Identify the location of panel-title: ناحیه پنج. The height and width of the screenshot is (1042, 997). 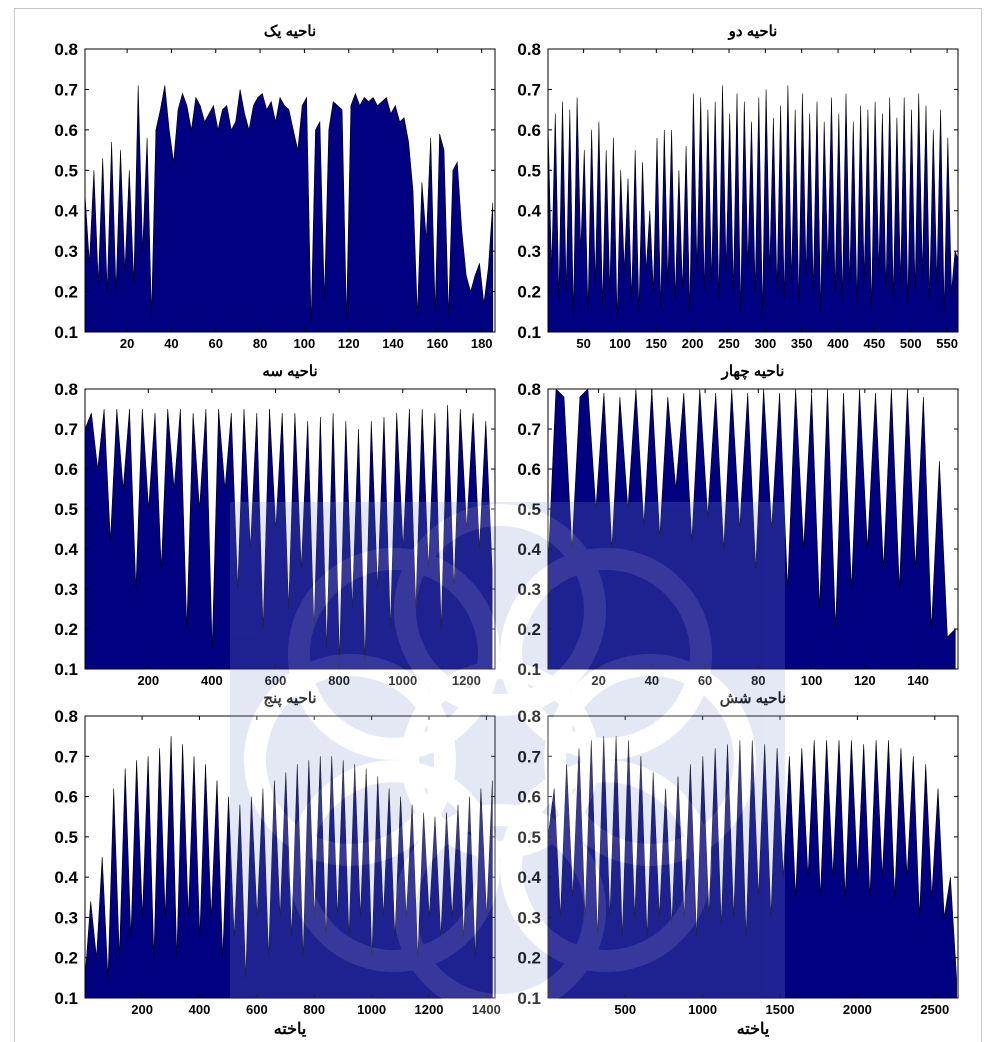
(289, 699).